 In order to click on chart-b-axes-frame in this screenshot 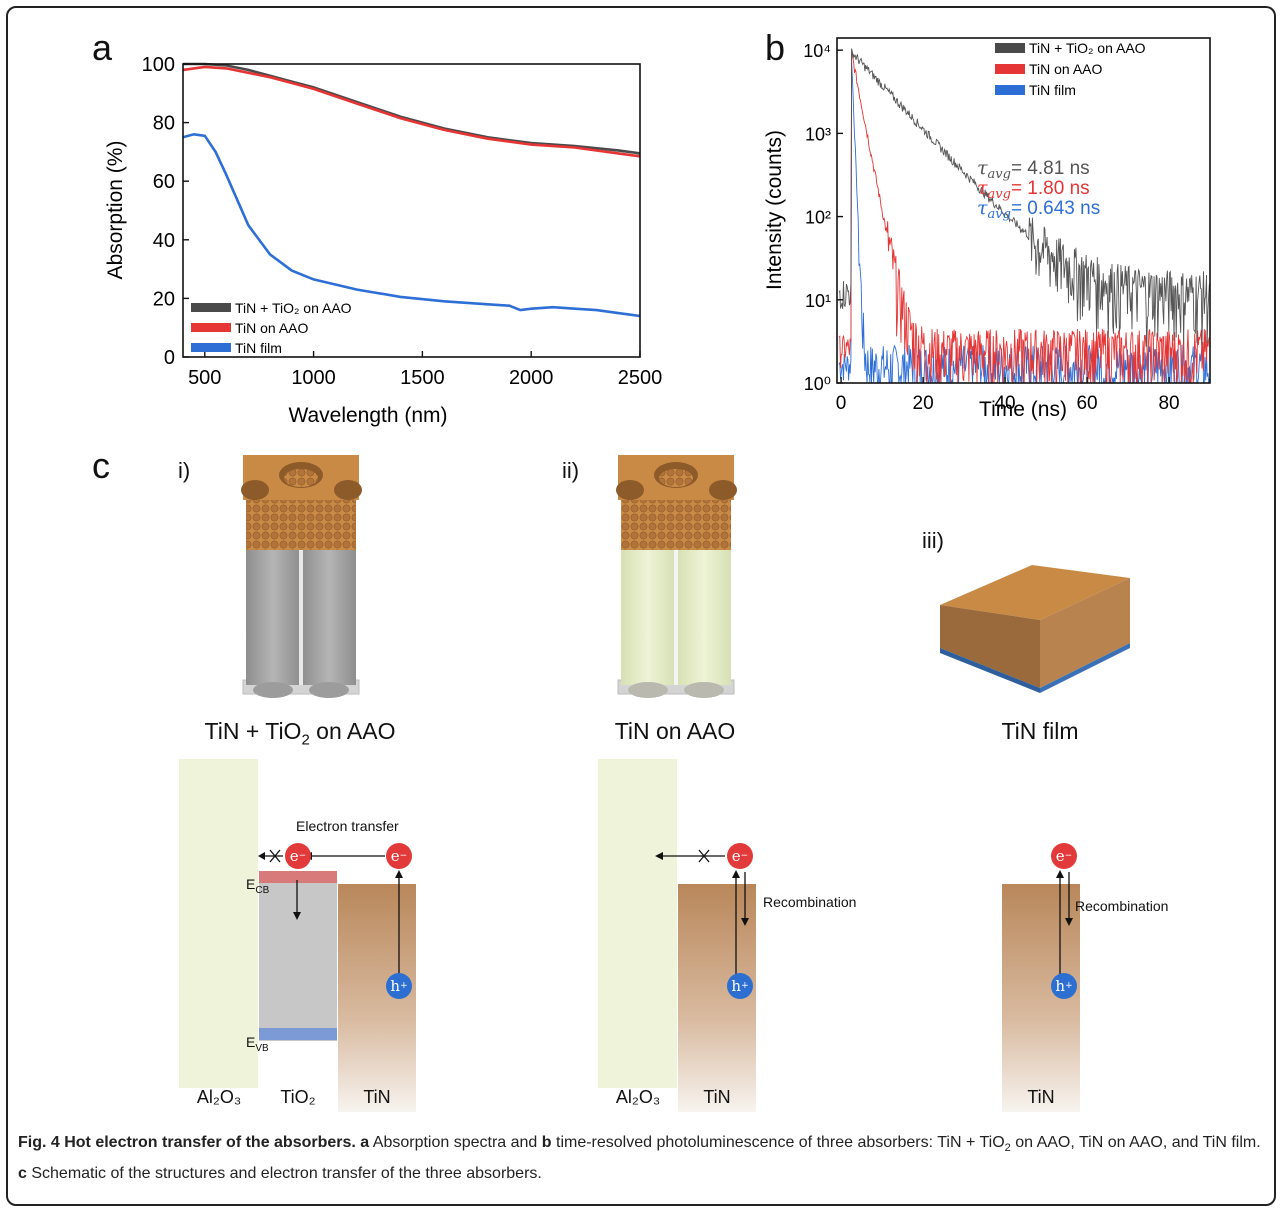, I will do `click(1023, 210)`.